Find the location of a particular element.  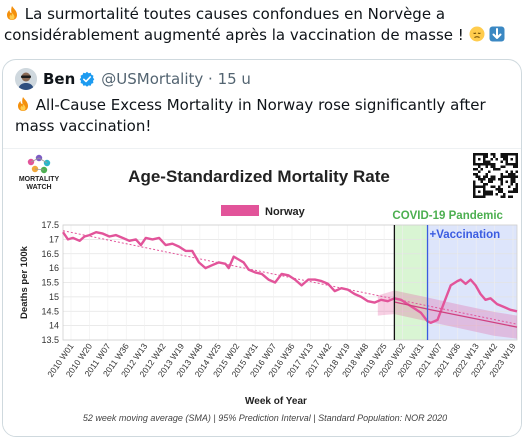

y-tick-label: 17.5 is located at coordinates (50, 225).